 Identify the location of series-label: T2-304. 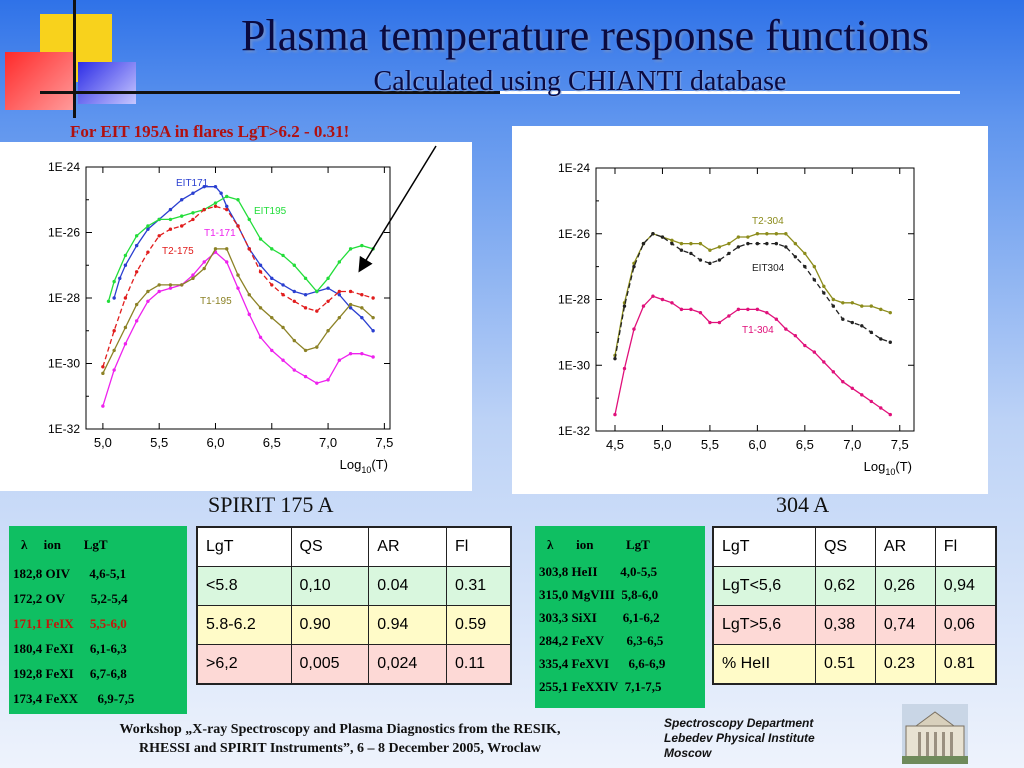
(768, 221).